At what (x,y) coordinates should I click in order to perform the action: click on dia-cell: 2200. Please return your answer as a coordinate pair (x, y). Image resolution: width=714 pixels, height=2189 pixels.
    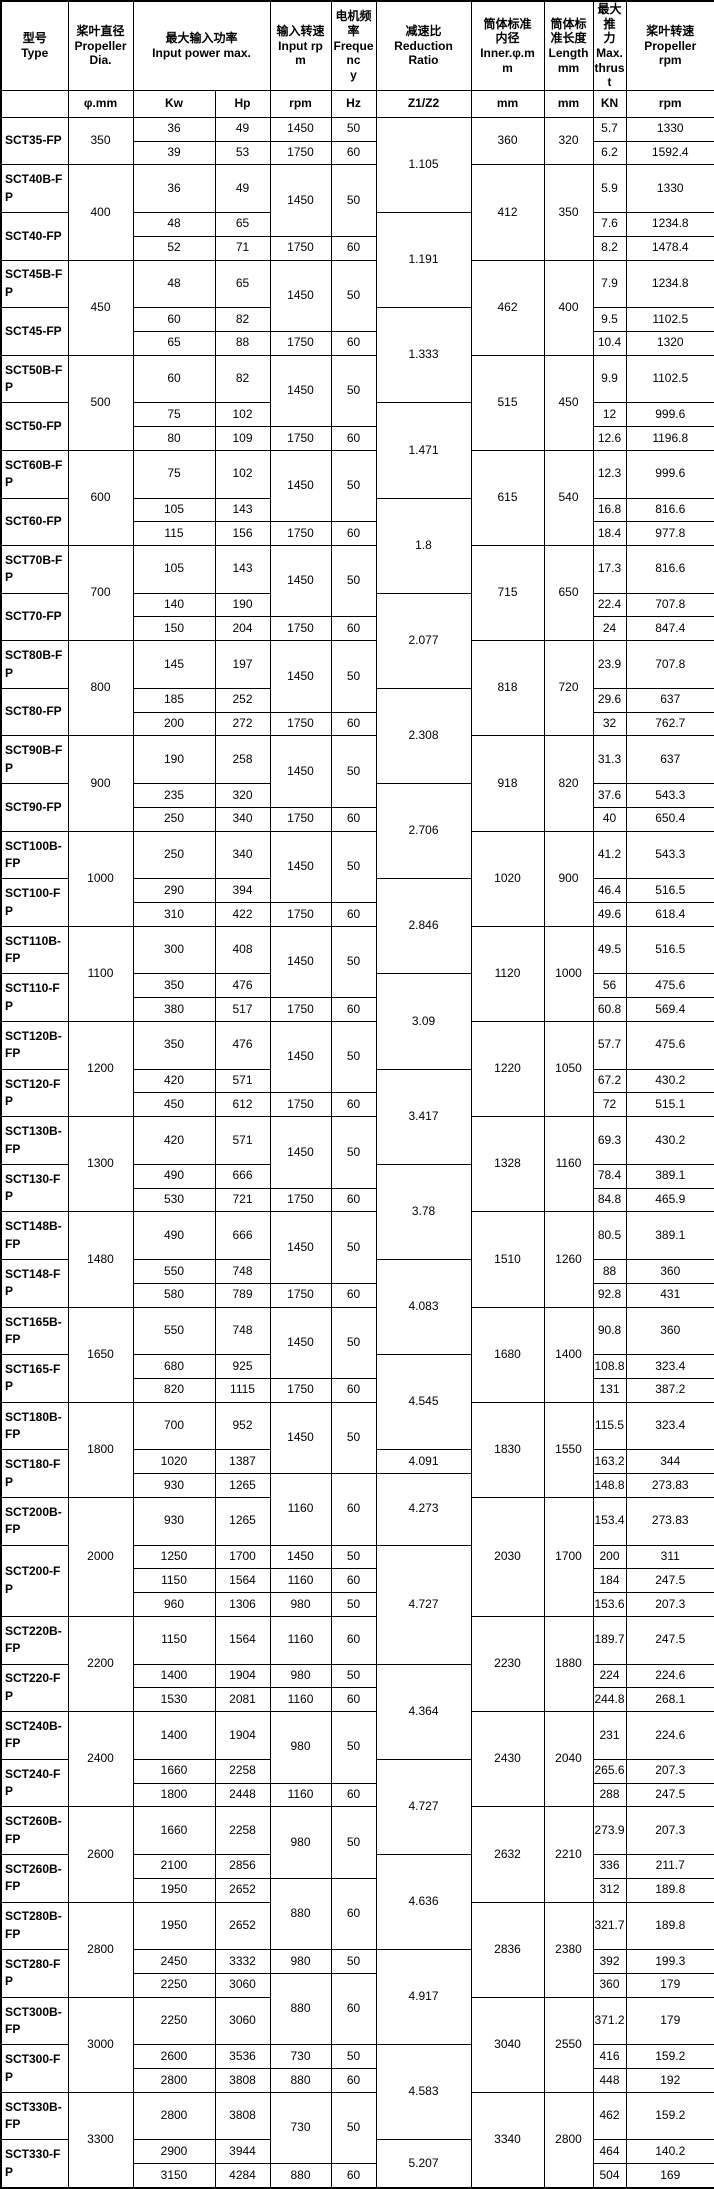
    Looking at the image, I should click on (100, 1664).